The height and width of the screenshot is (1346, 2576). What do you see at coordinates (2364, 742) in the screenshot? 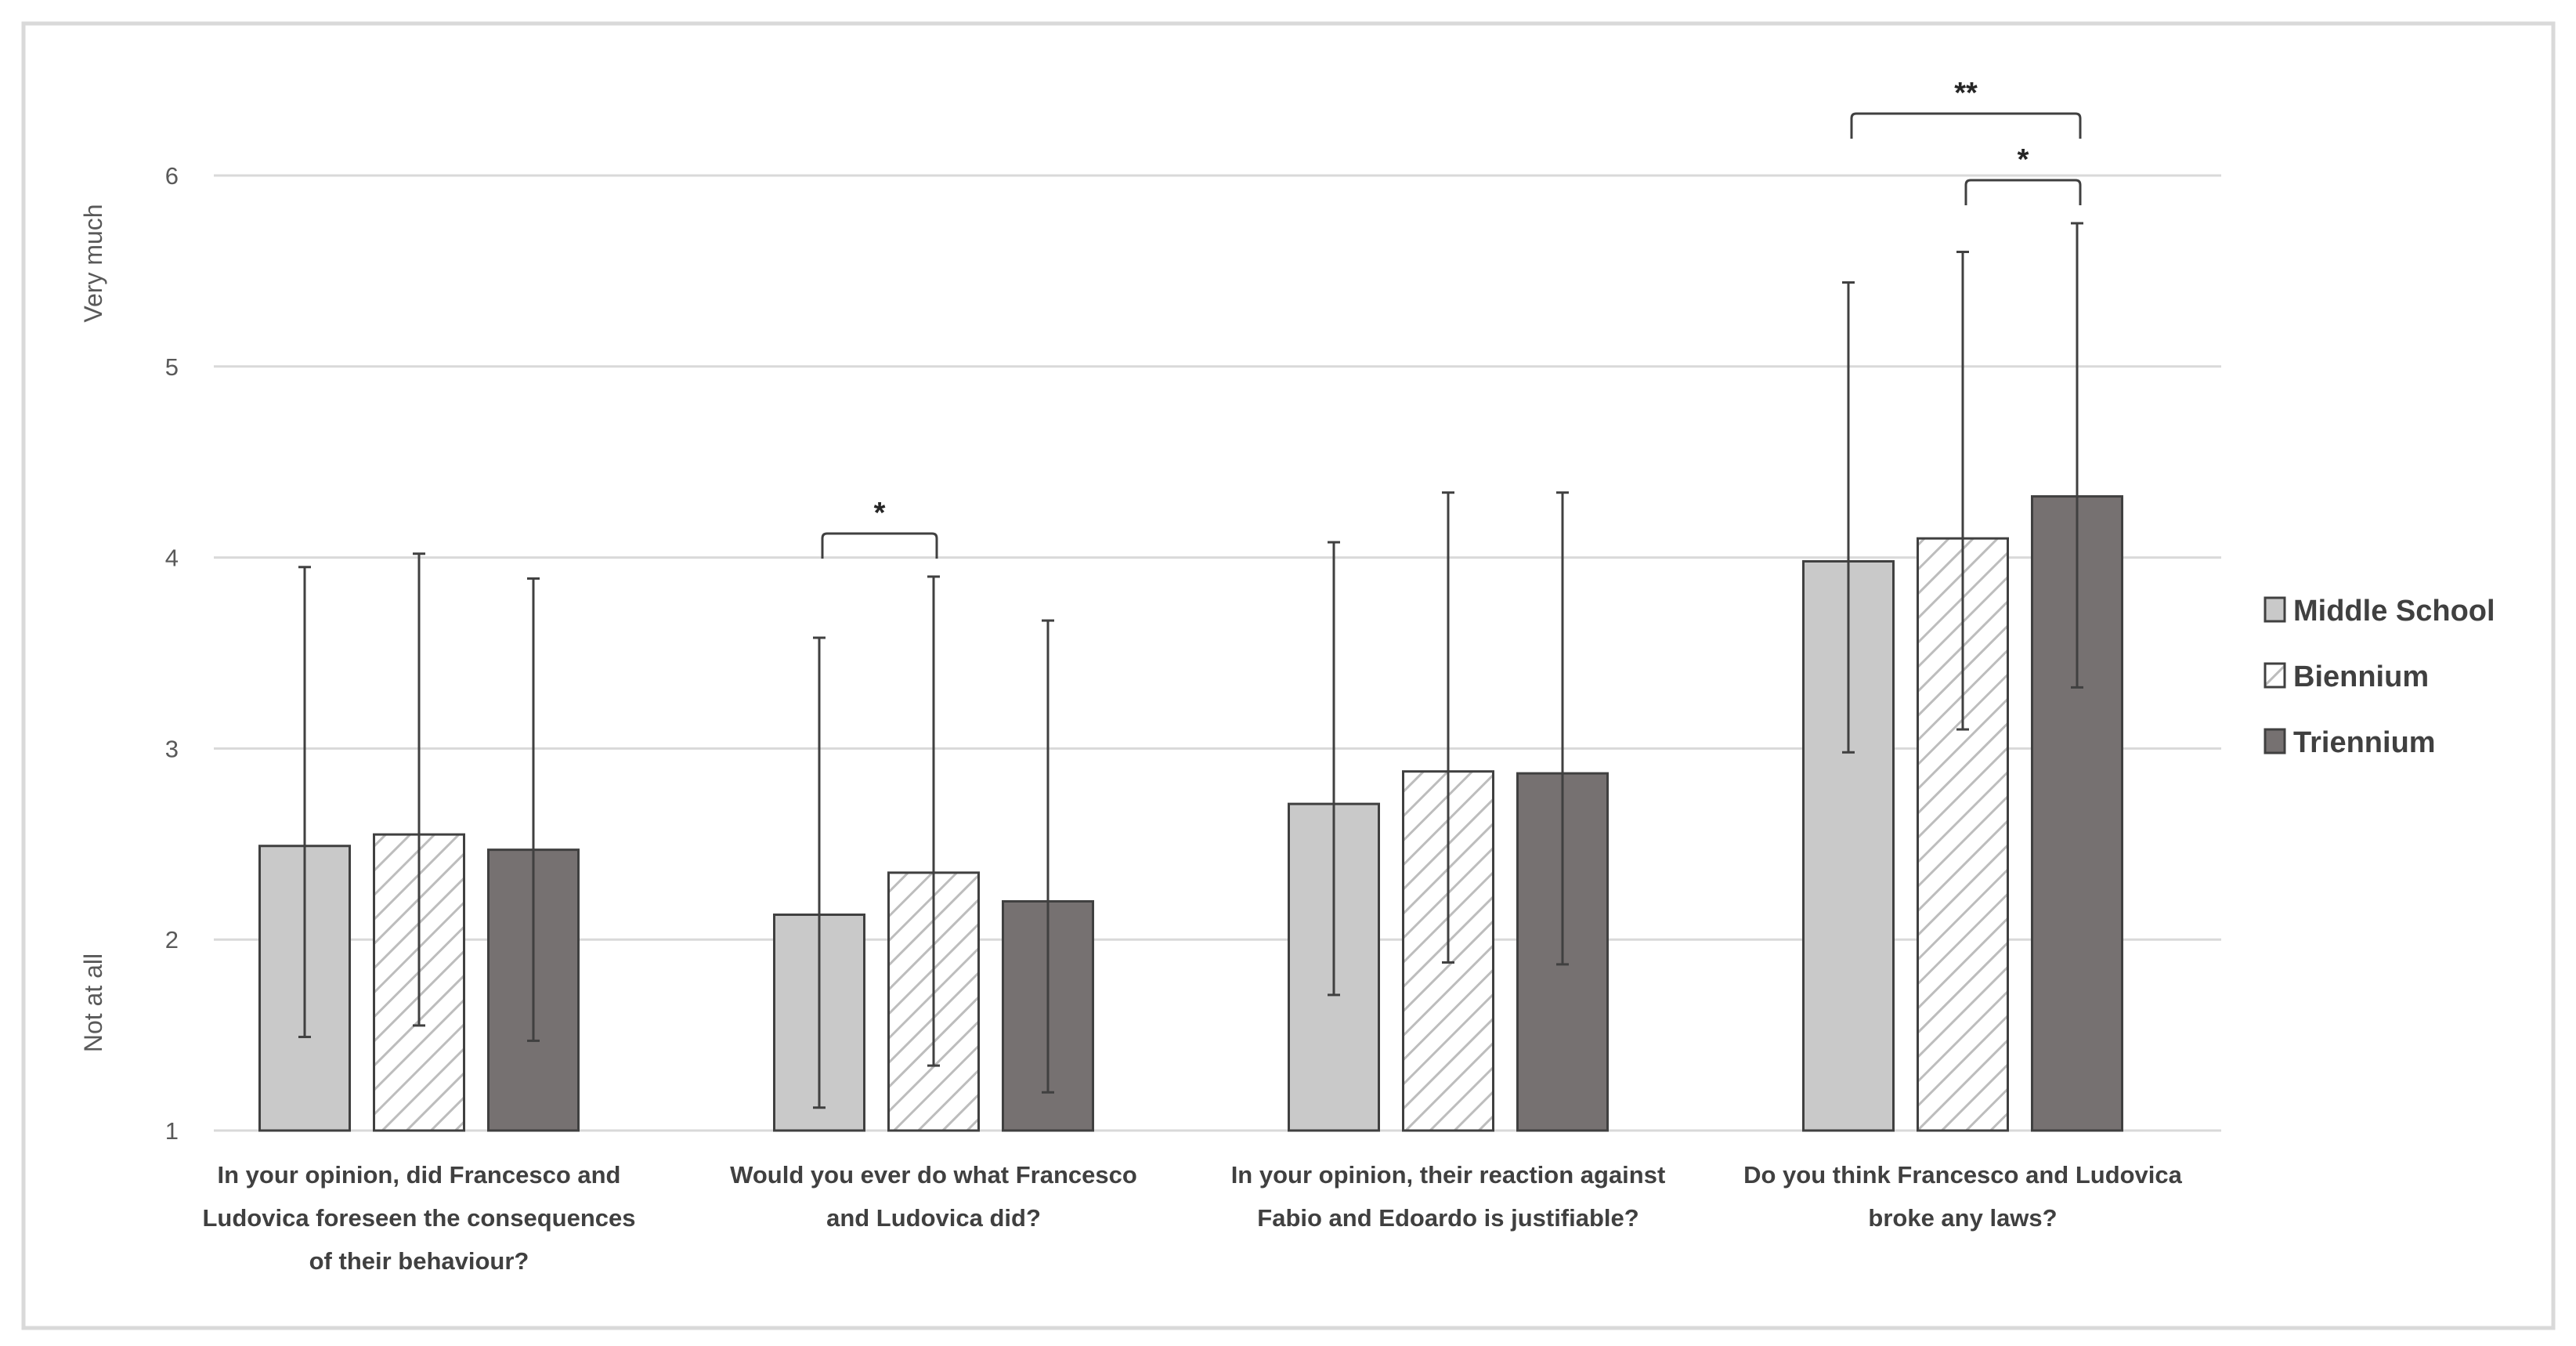
I see `legend-label: Triennium` at bounding box center [2364, 742].